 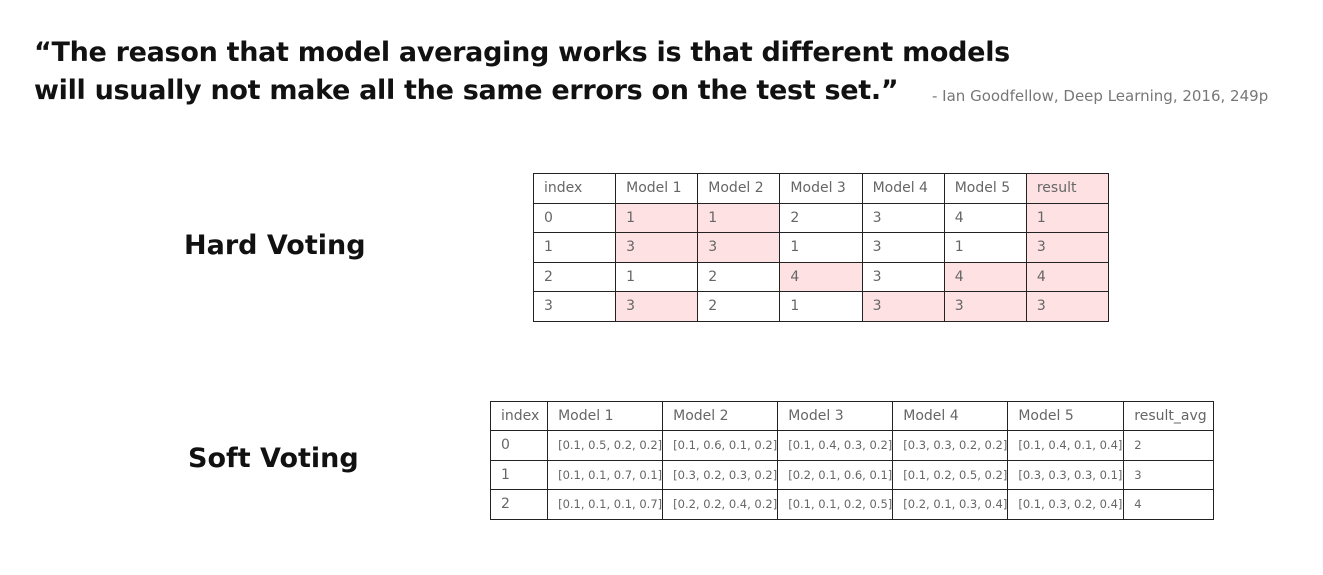 What do you see at coordinates (1066, 504) in the screenshot?
I see `table-cell: [0.1, 0.3, 0.2, 0.4]` at bounding box center [1066, 504].